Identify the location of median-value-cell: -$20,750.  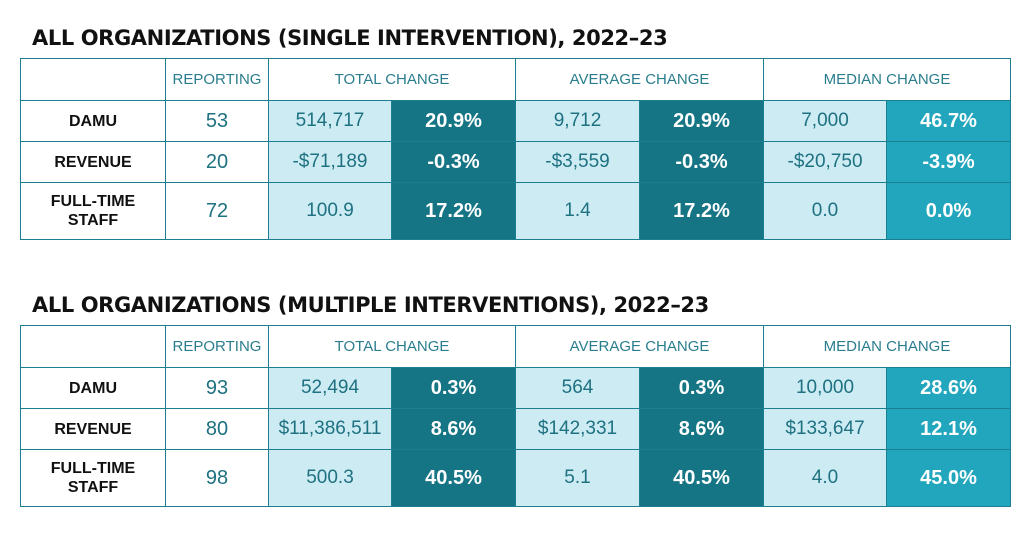
(825, 162).